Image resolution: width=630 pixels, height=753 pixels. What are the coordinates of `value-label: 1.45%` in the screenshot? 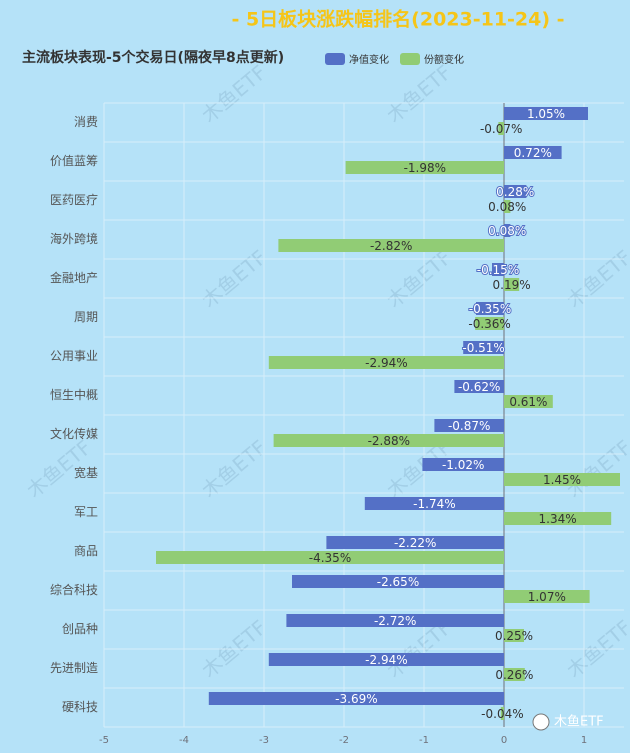 It's located at (562, 480).